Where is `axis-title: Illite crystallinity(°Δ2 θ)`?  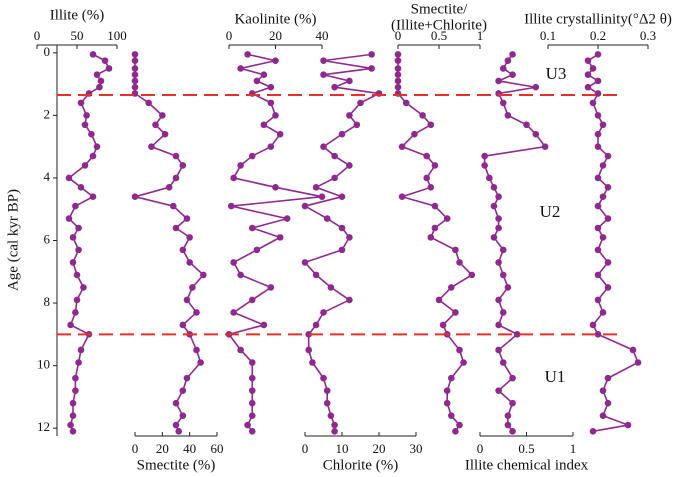 axis-title: Illite crystallinity(°Δ2 θ) is located at coordinates (598, 19).